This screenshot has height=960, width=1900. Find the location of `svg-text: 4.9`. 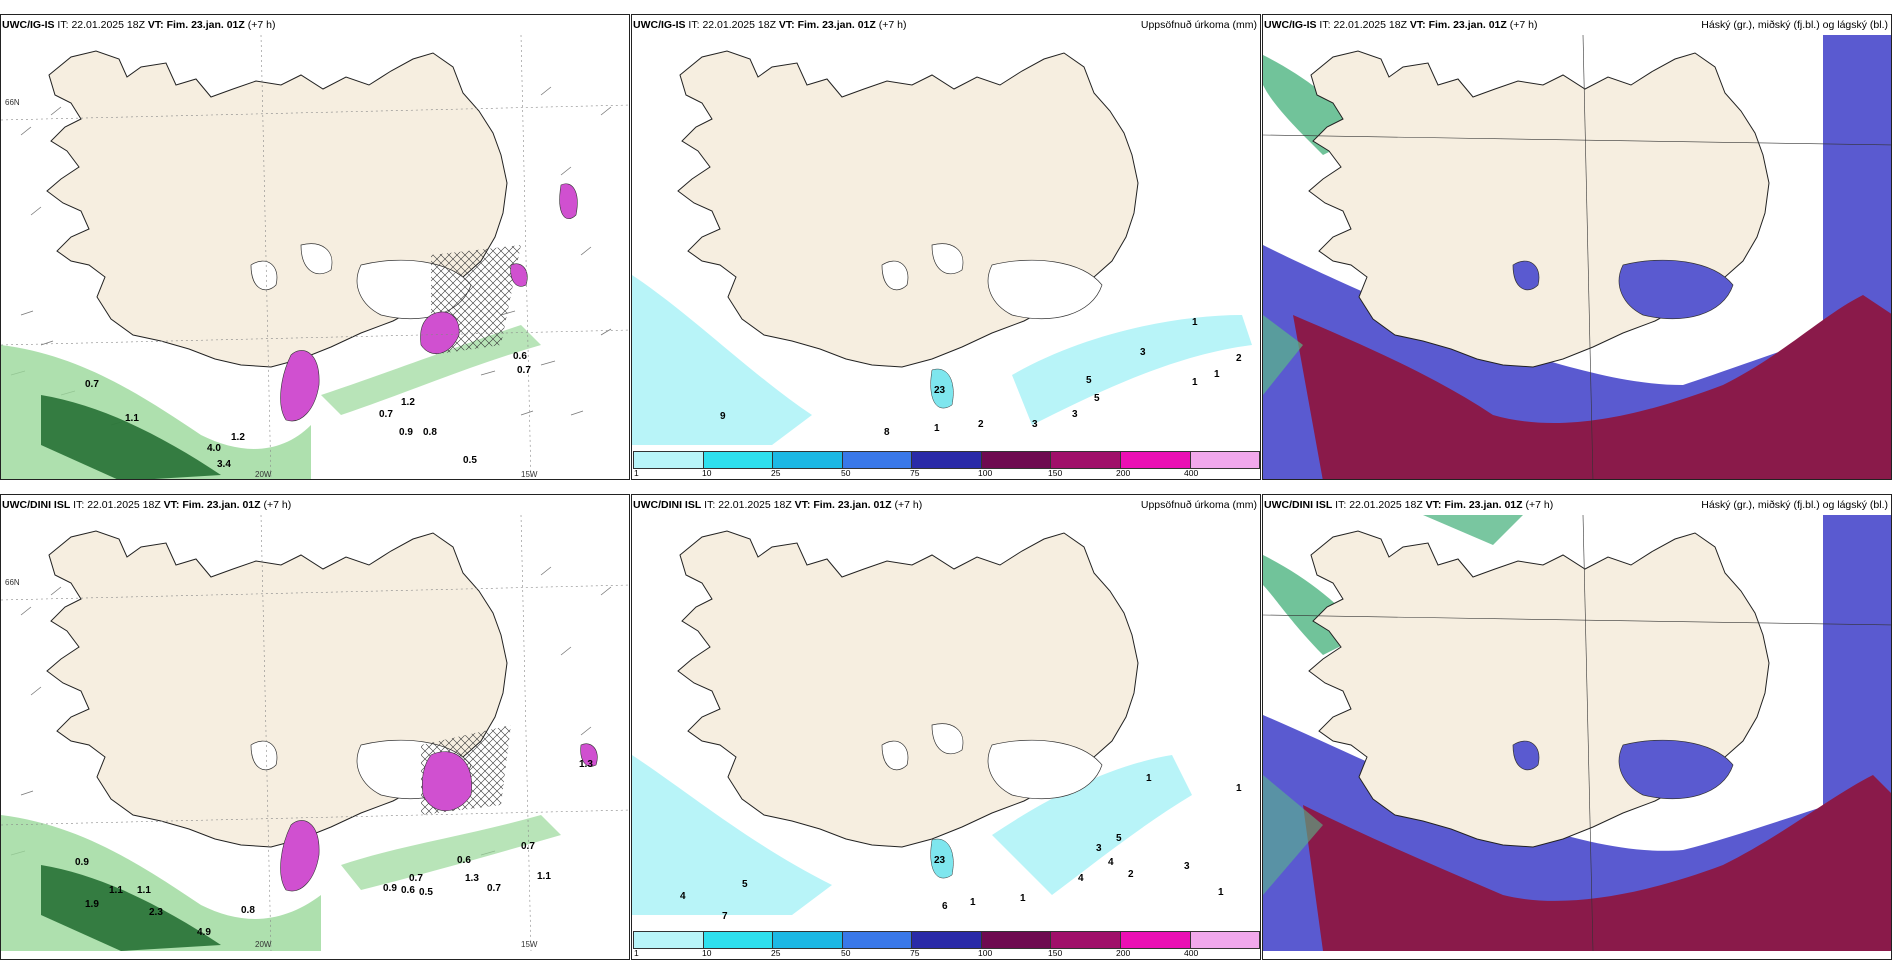

svg-text: 4.9 is located at coordinates (204, 932).